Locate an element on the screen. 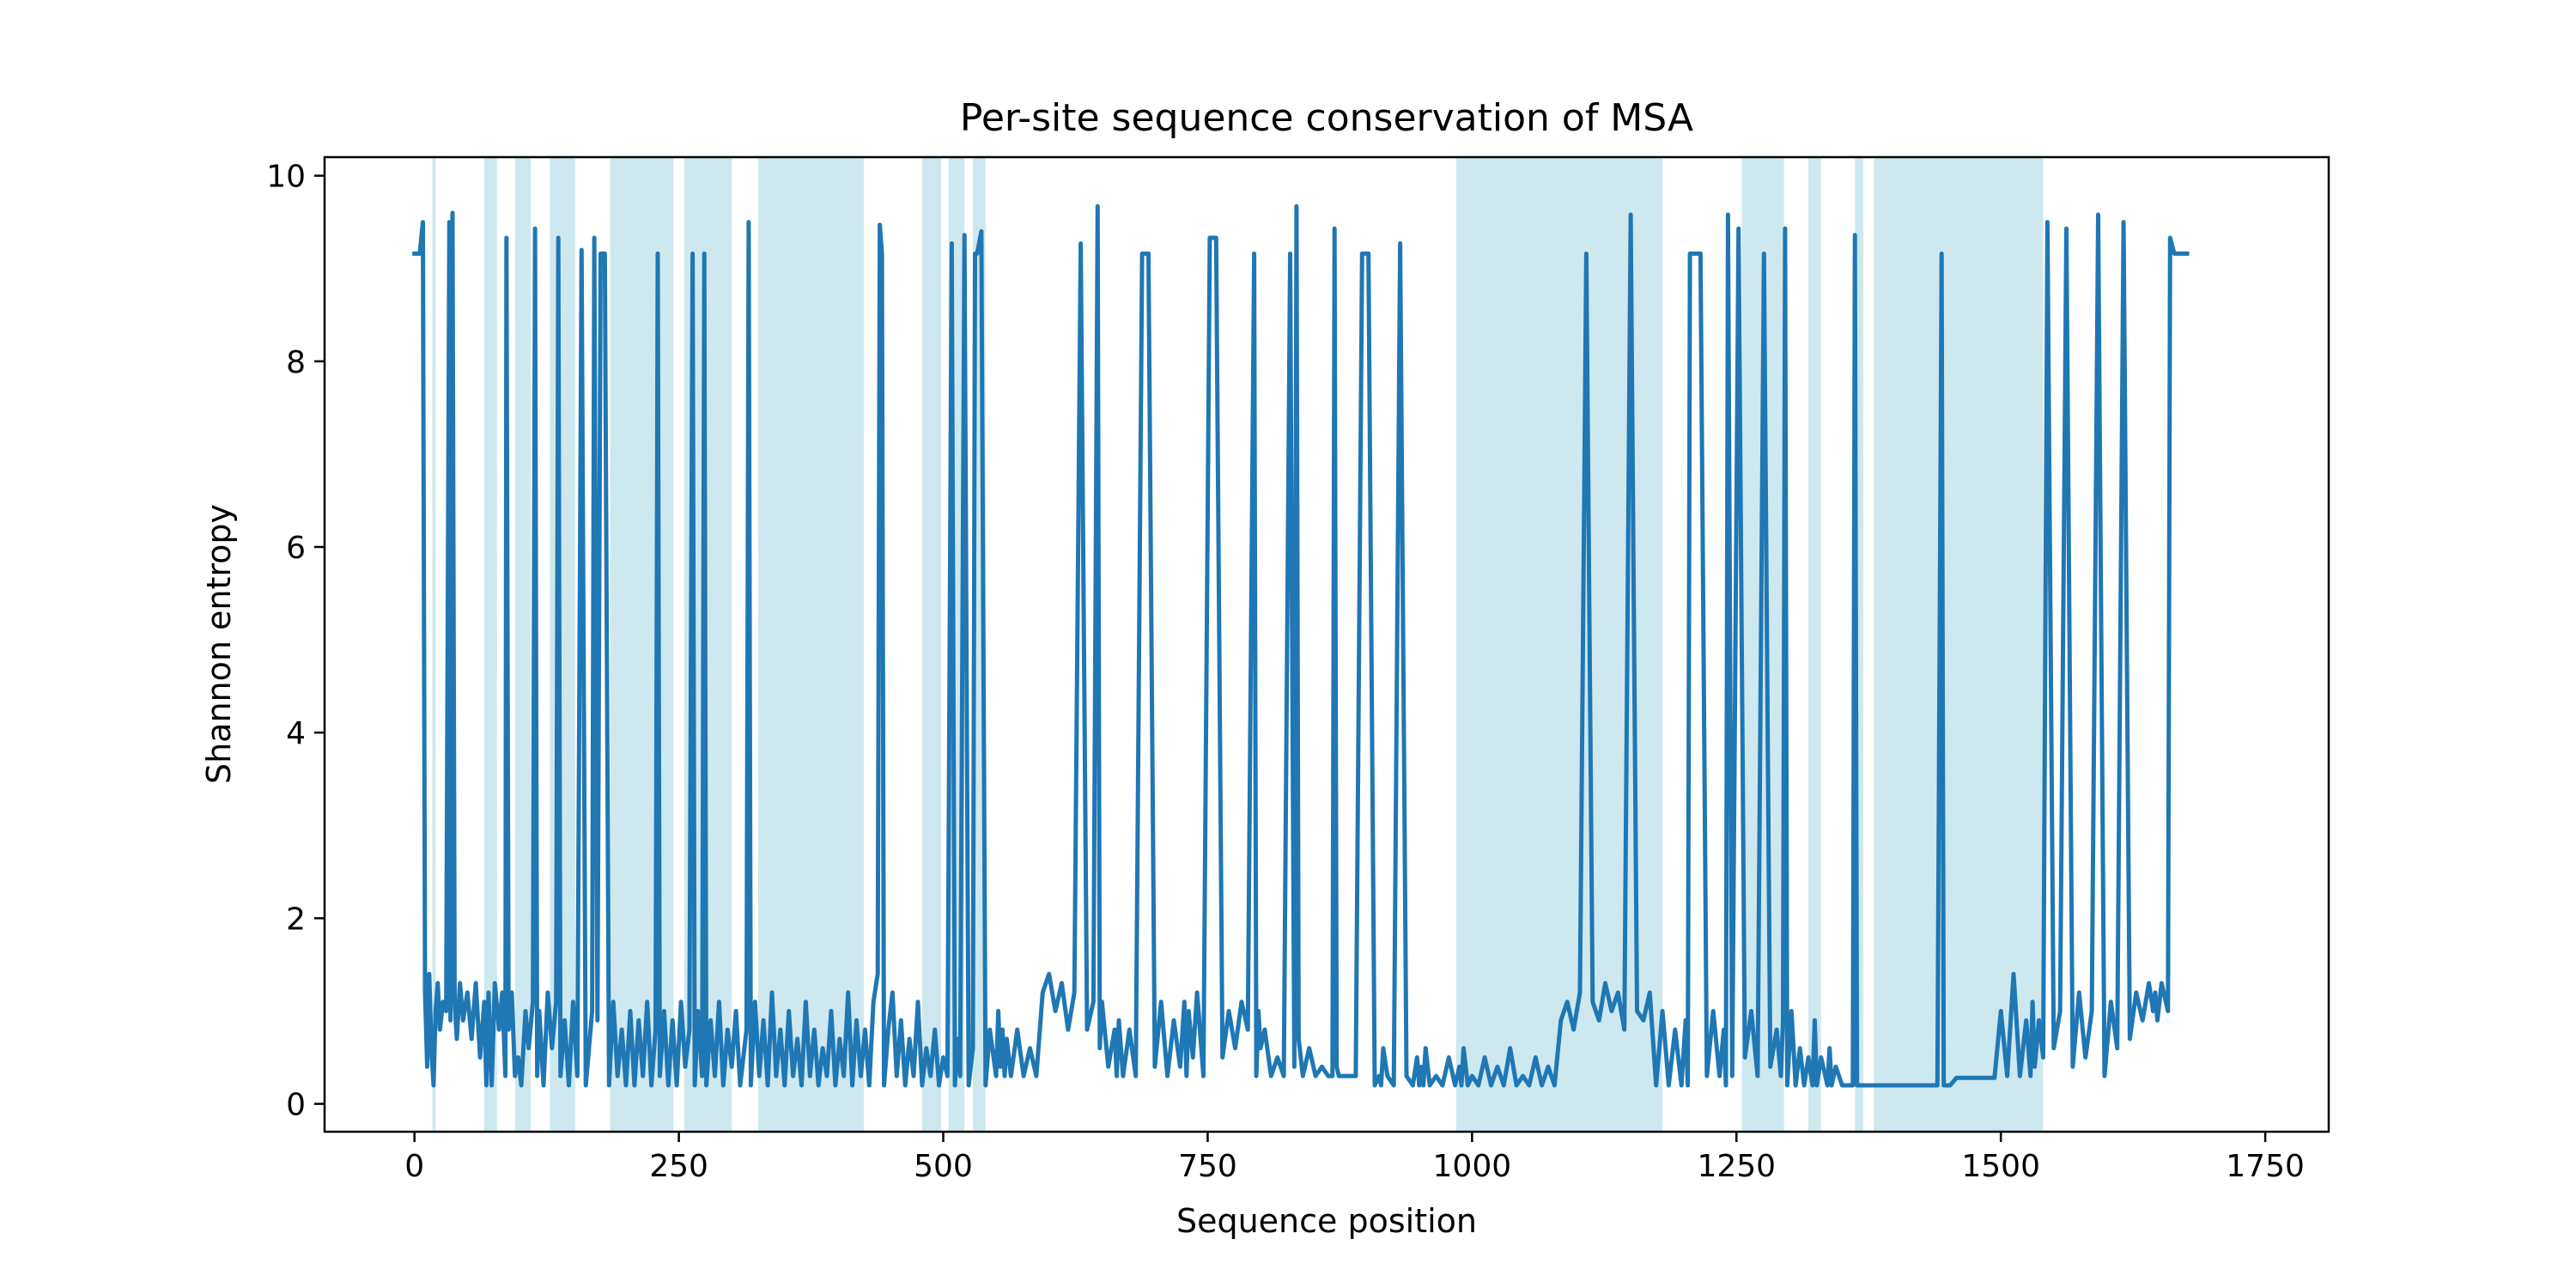 The image size is (2576, 1288). x-tick-label: 750 is located at coordinates (1207, 1166).